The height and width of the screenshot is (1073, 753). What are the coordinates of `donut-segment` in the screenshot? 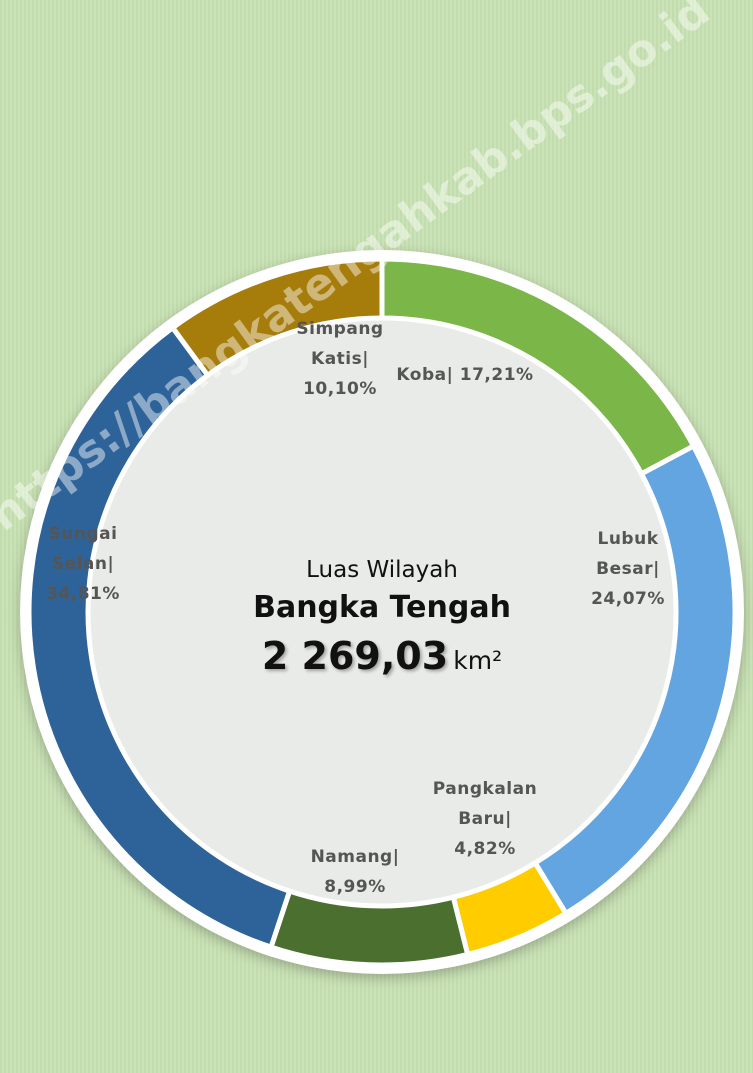 It's located at (277, 317).